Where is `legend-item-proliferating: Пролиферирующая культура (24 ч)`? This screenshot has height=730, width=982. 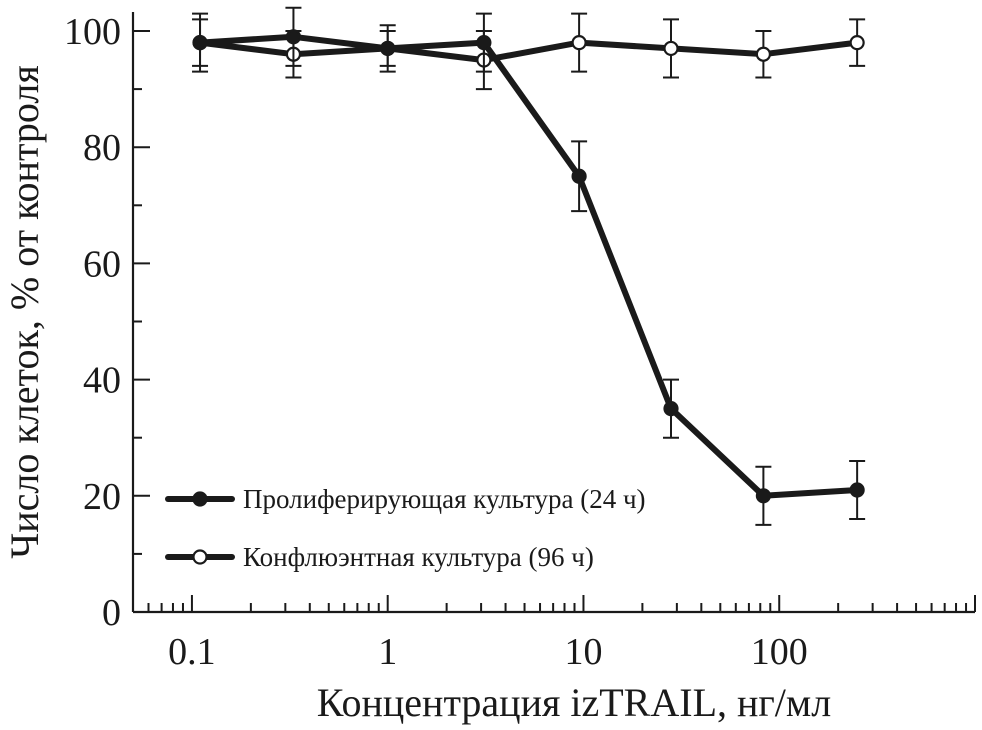
legend-item-proliferating: Пролиферирующая культура (24 ч) is located at coordinates (405, 499).